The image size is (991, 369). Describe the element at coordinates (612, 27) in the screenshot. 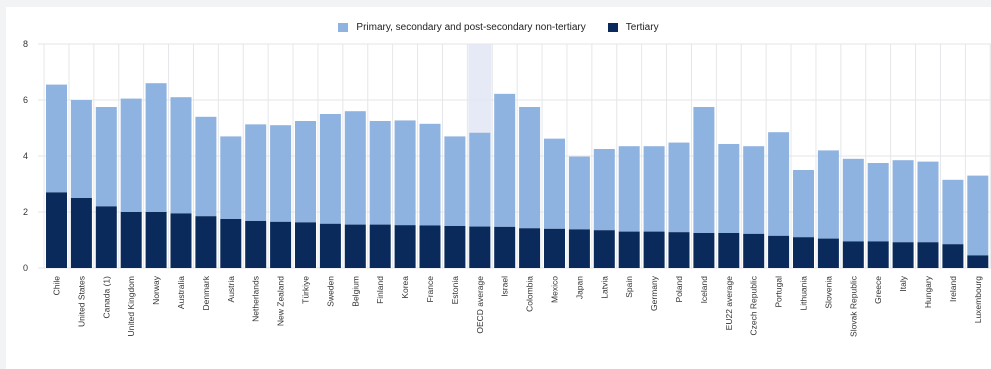

I see `legend-swatch-tertiary` at that location.